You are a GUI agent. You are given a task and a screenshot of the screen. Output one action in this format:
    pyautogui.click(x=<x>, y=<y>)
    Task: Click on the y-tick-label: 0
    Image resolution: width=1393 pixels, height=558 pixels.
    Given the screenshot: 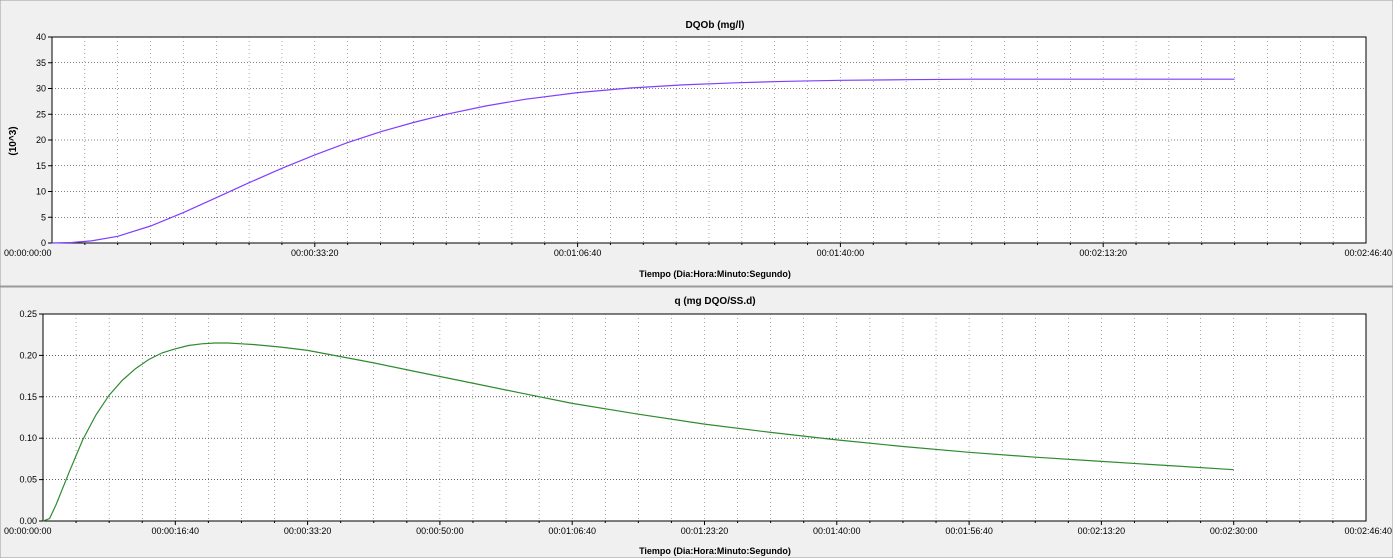 What is the action you would take?
    pyautogui.click(x=43, y=243)
    